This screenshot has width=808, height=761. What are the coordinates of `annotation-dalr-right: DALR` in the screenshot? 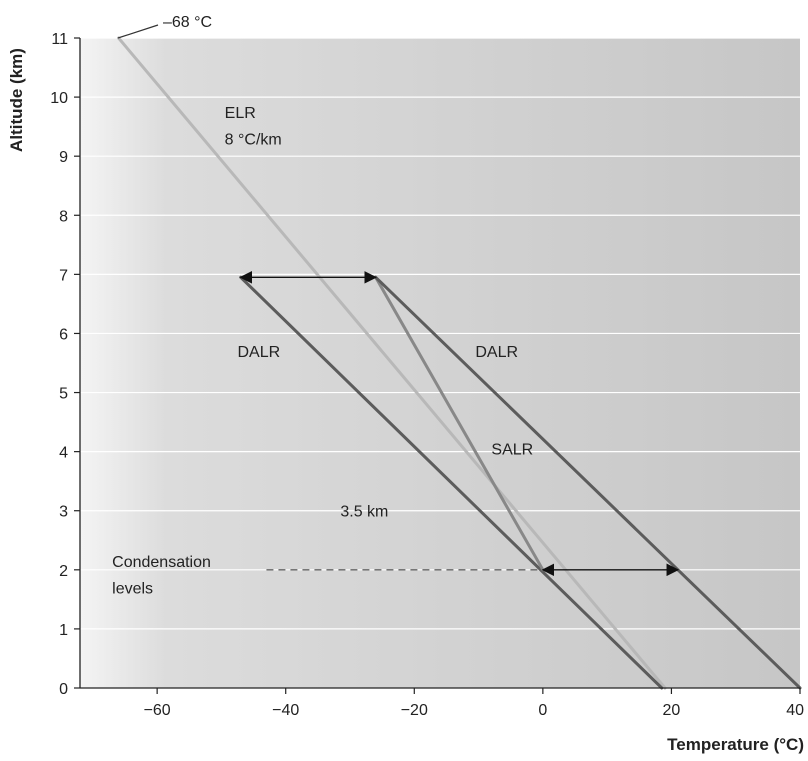 It's located at (496, 352).